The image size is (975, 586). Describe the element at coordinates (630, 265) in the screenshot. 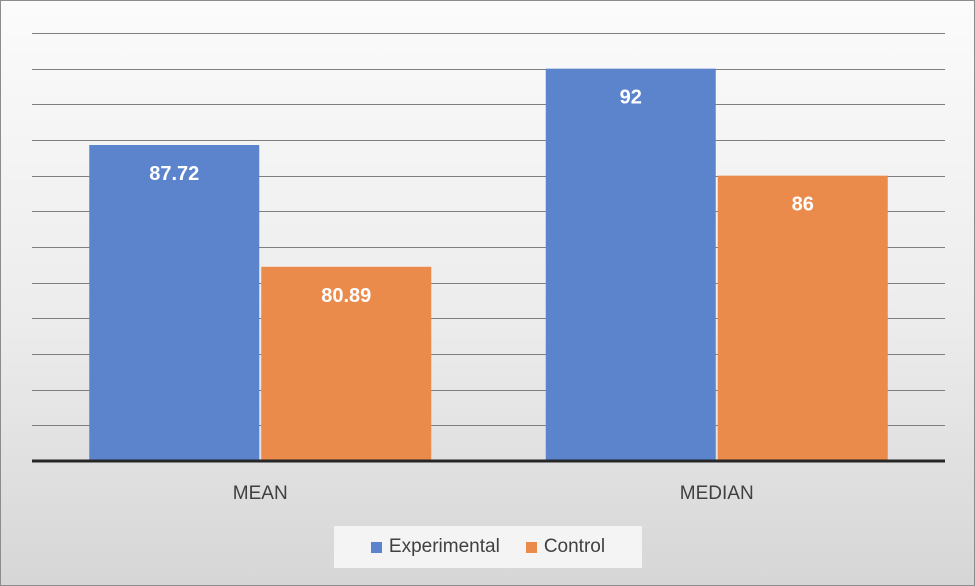

I see `bar-experimental-median` at that location.